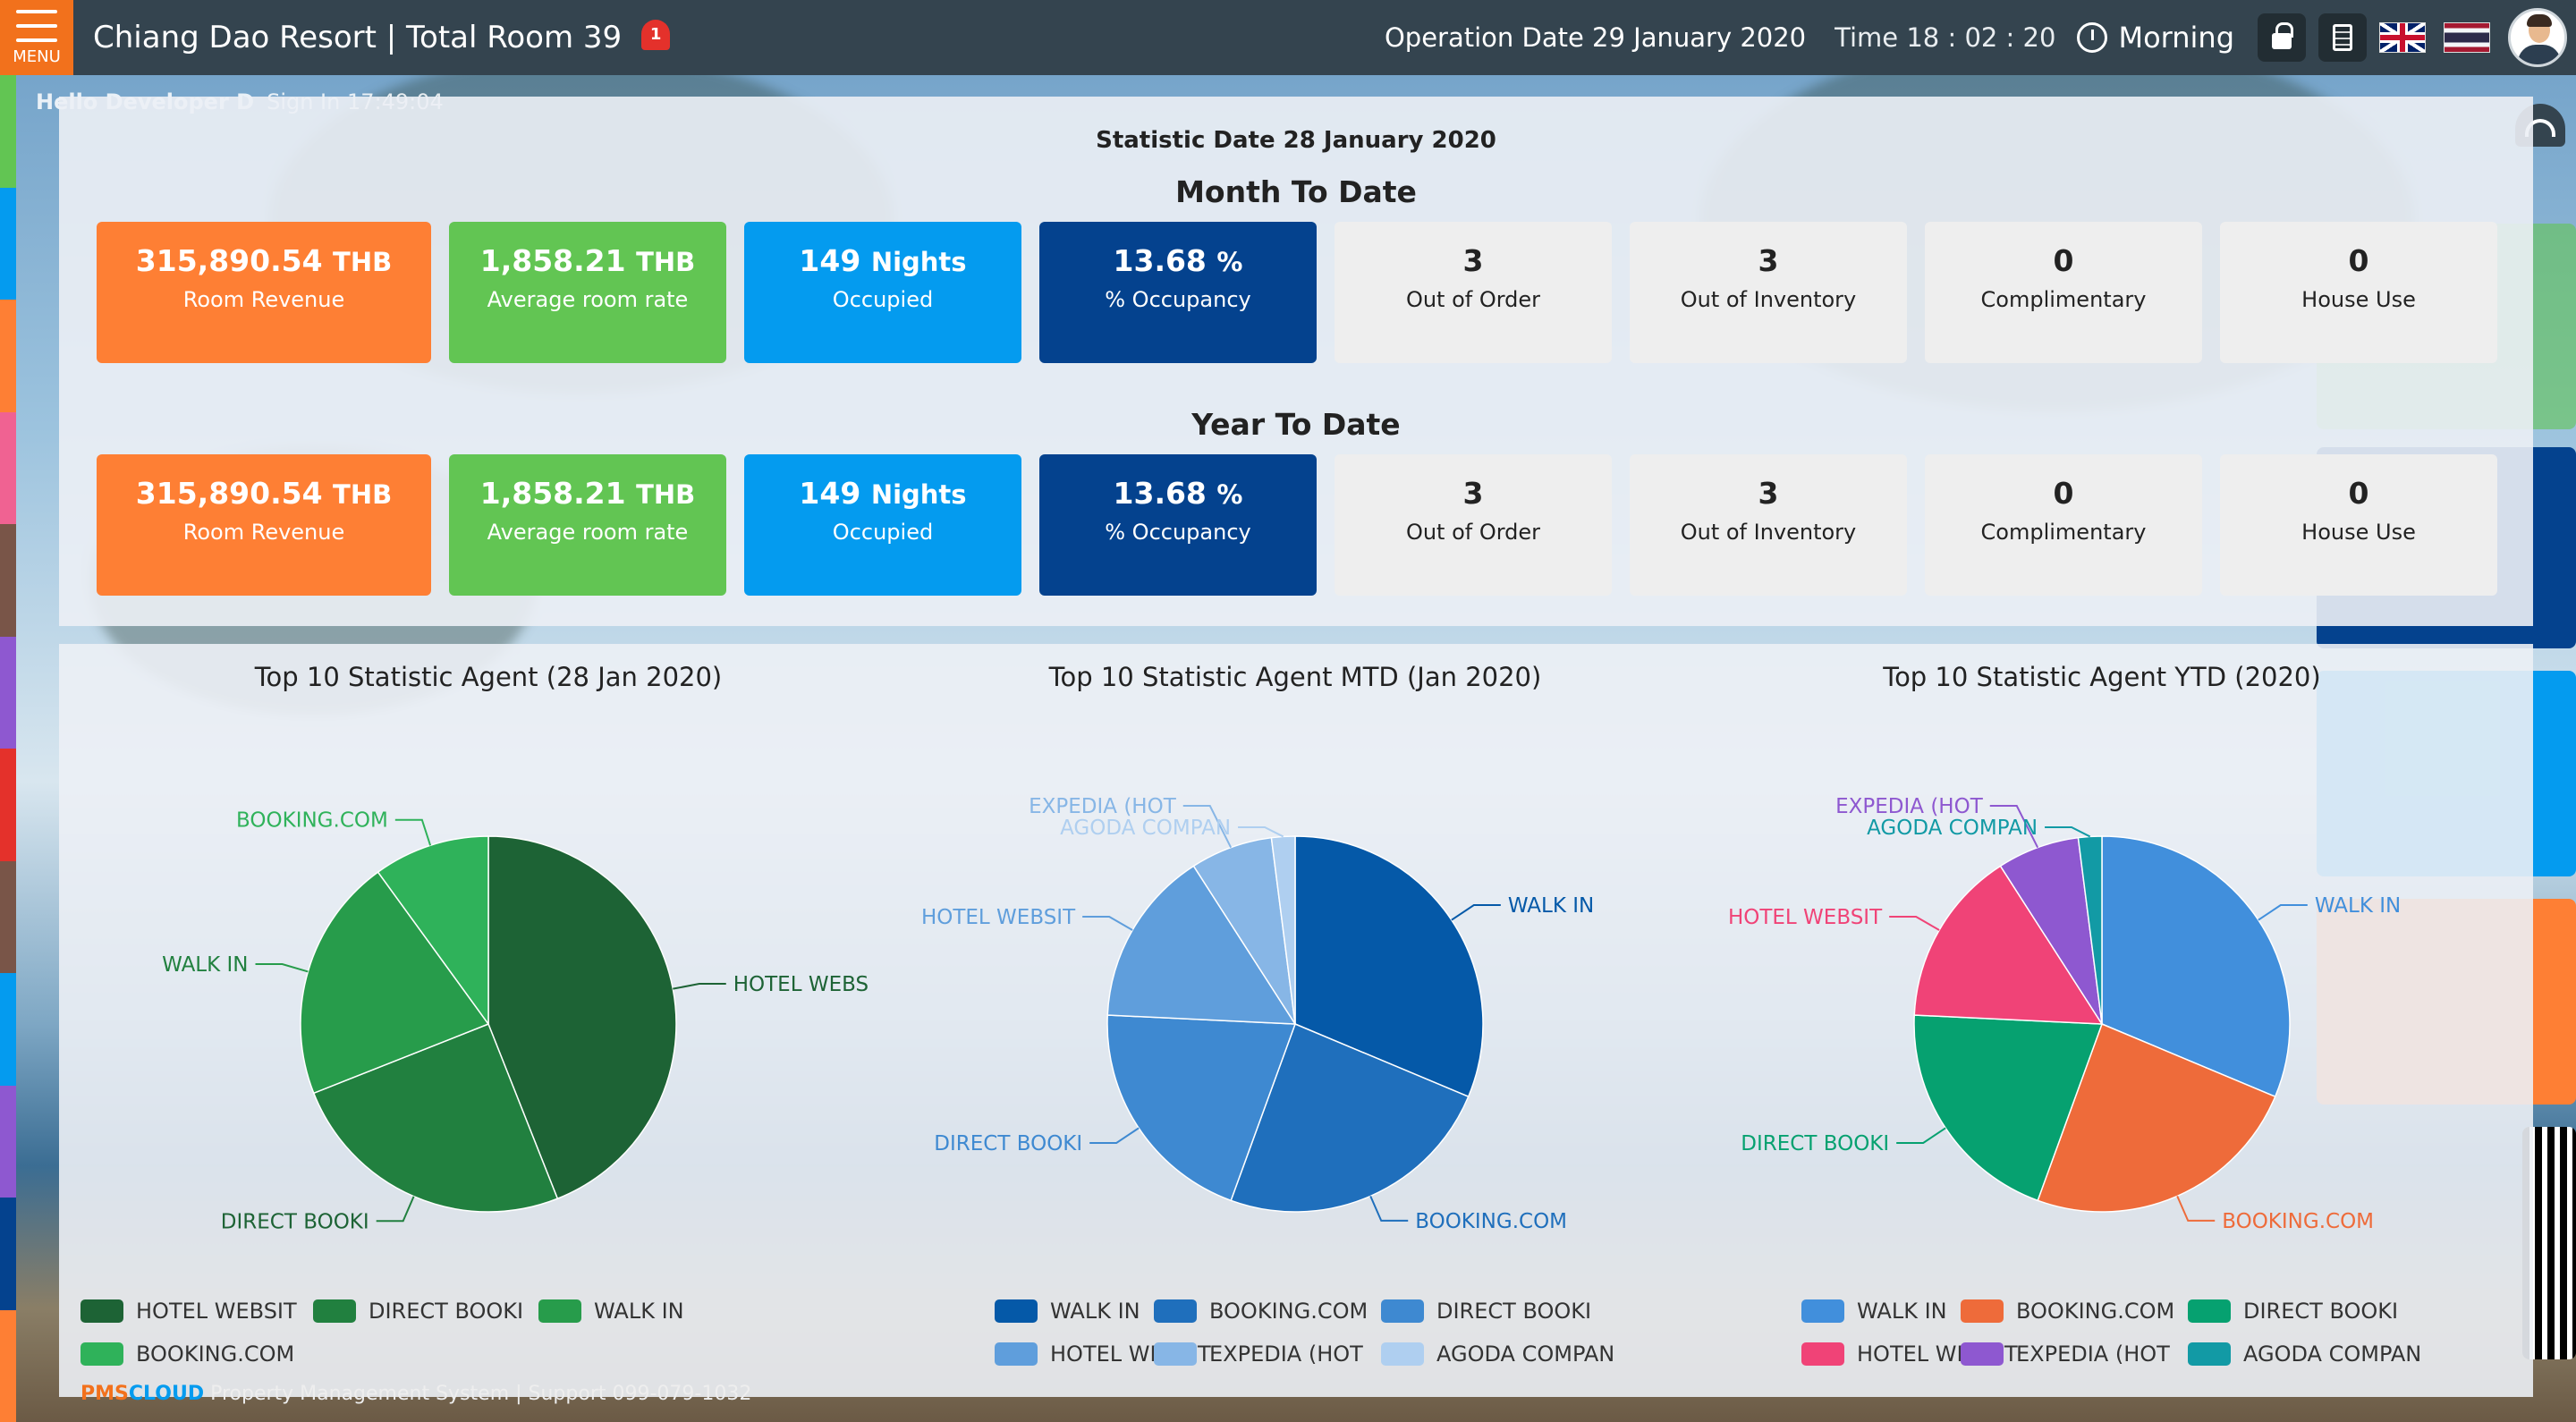 Image resolution: width=2576 pixels, height=1422 pixels. What do you see at coordinates (205, 965) in the screenshot?
I see `pie-slice-label: WALK IN` at bounding box center [205, 965].